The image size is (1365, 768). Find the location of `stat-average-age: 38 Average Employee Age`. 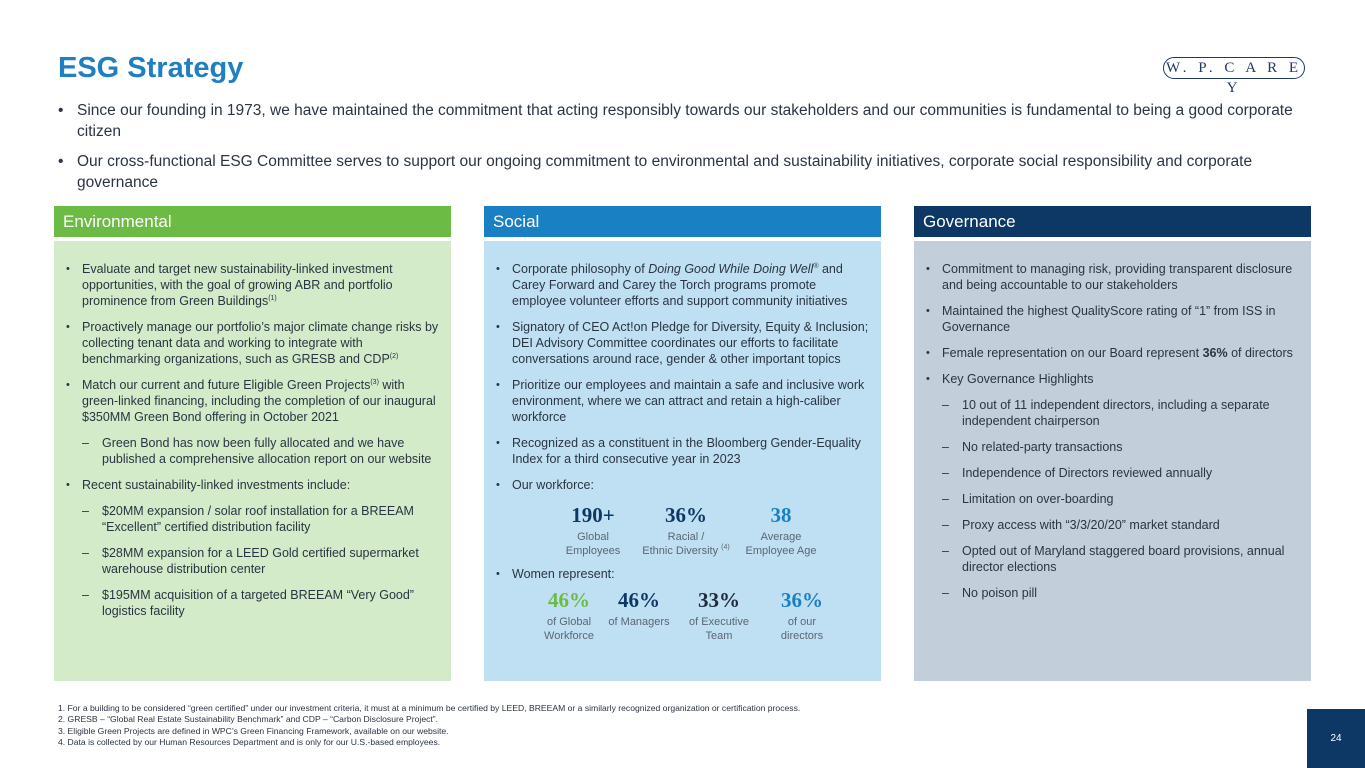

stat-average-age: 38 Average Employee Age is located at coordinates (781, 530).